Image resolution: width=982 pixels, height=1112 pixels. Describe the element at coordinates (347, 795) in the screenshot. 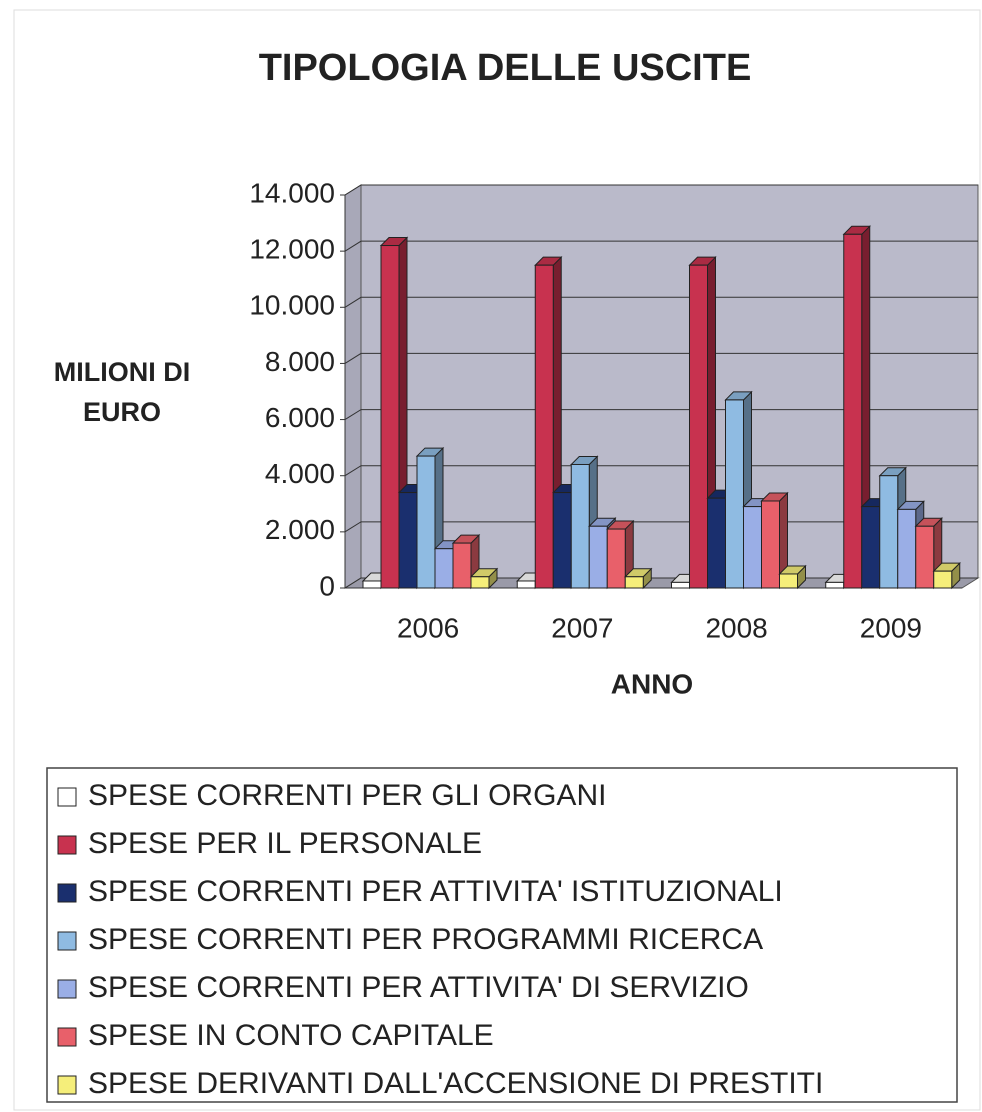

I see `legend-label: SPESE CORRENTI PER GLI ORGANI` at that location.